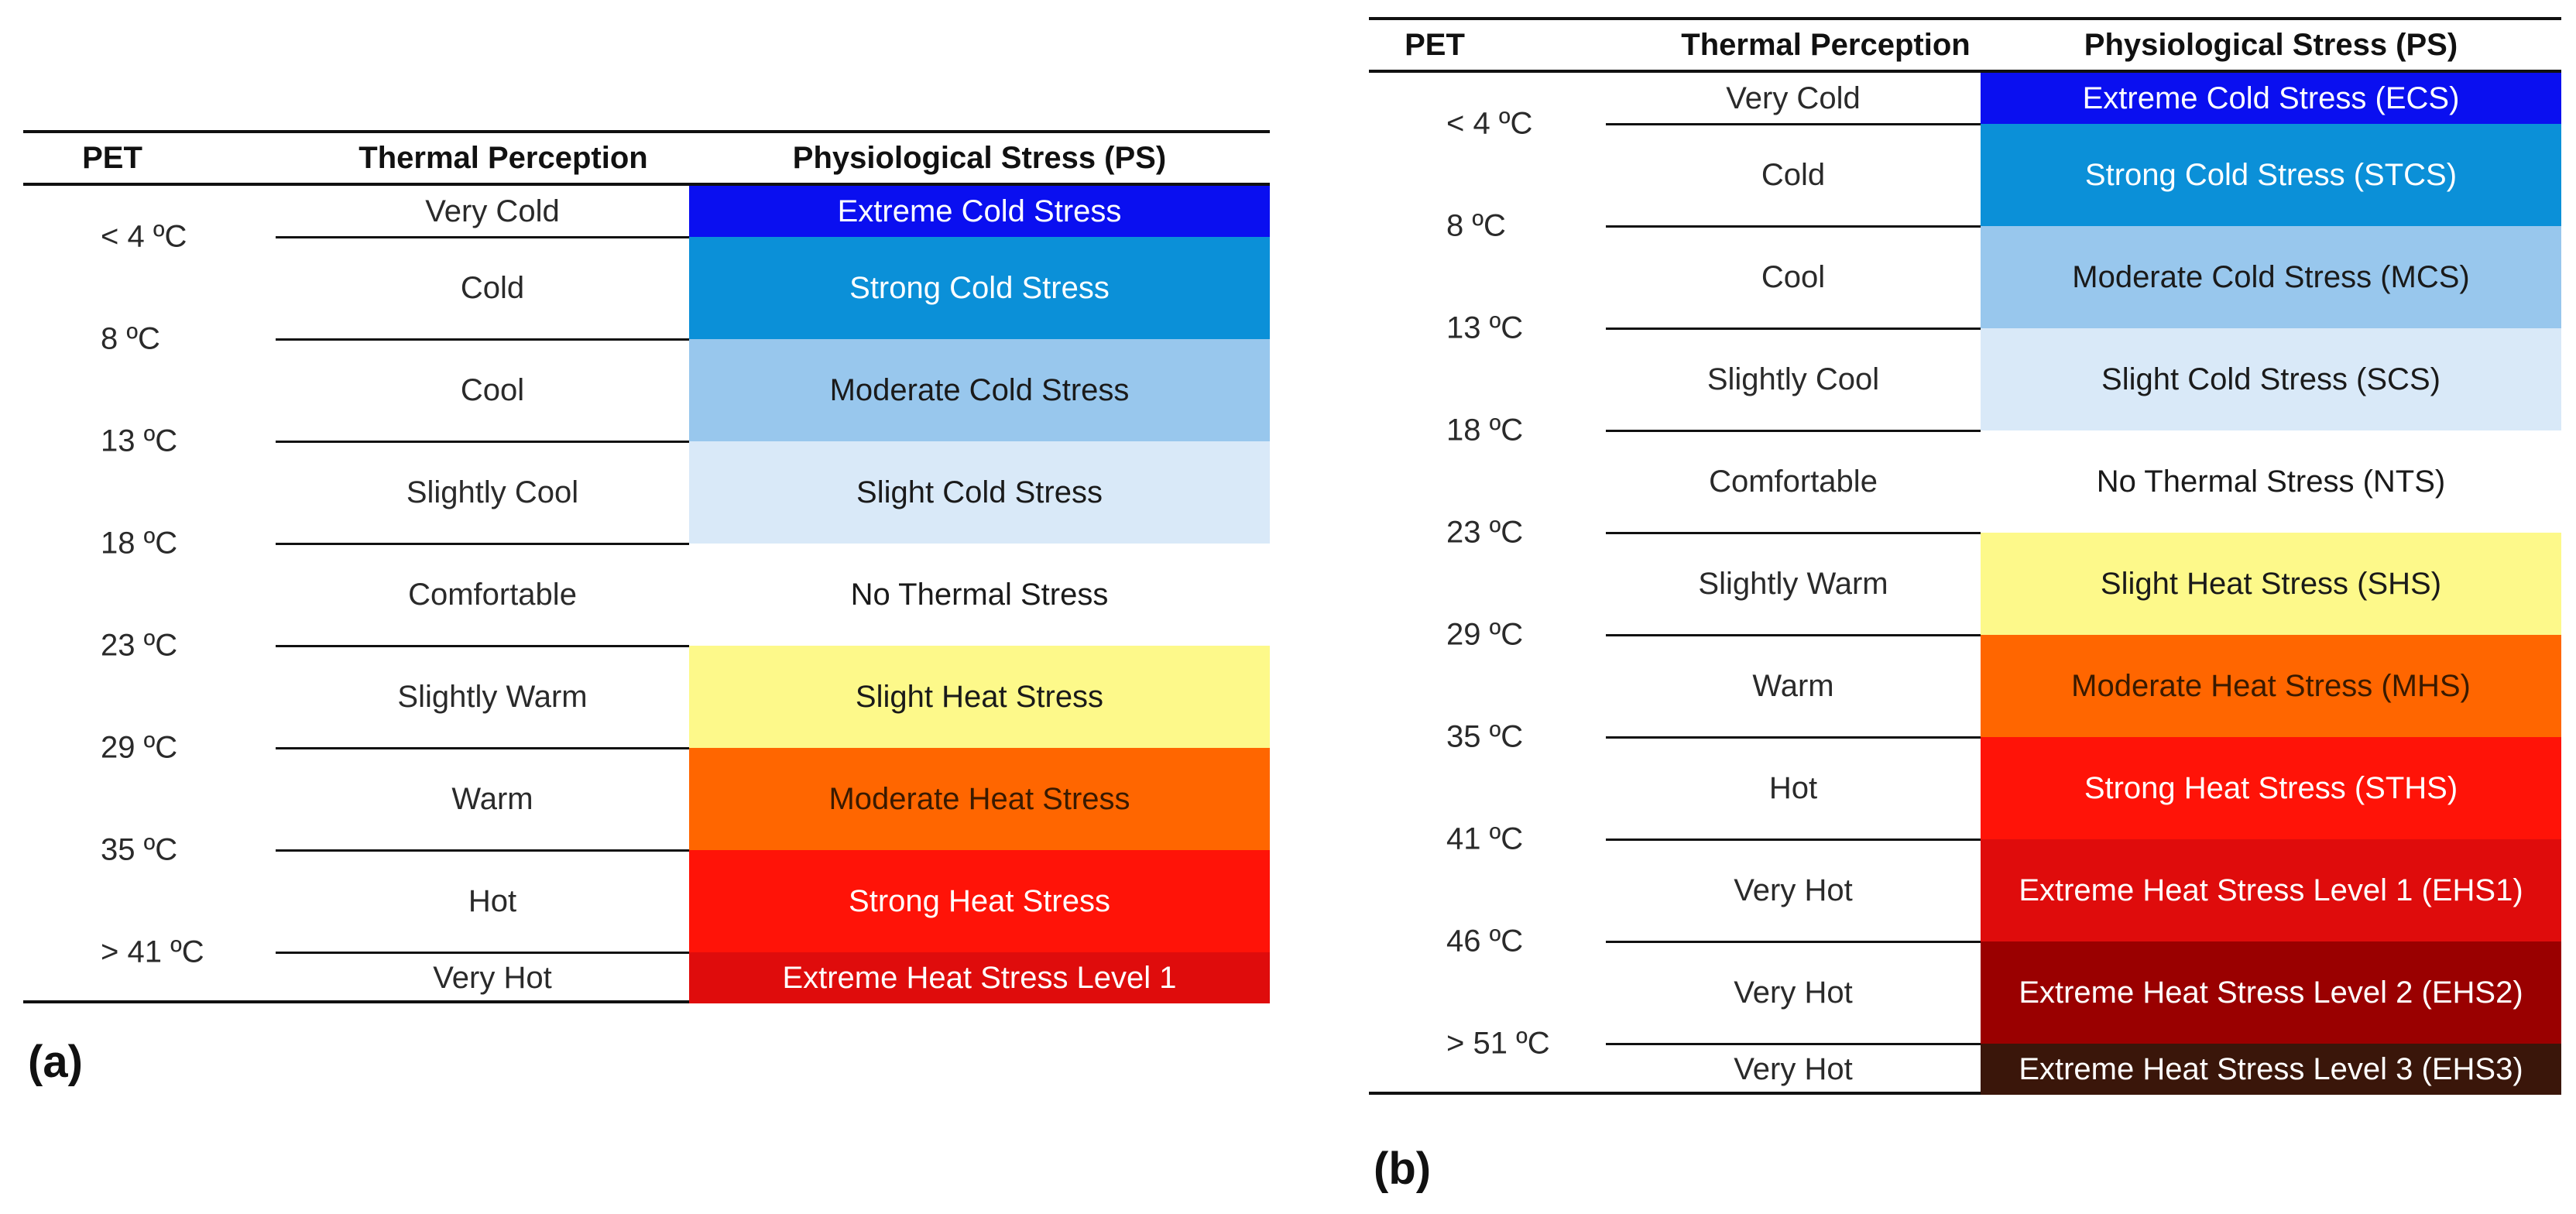 This screenshot has height=1214, width=2576. I want to click on header-pet: PET, so click(112, 157).